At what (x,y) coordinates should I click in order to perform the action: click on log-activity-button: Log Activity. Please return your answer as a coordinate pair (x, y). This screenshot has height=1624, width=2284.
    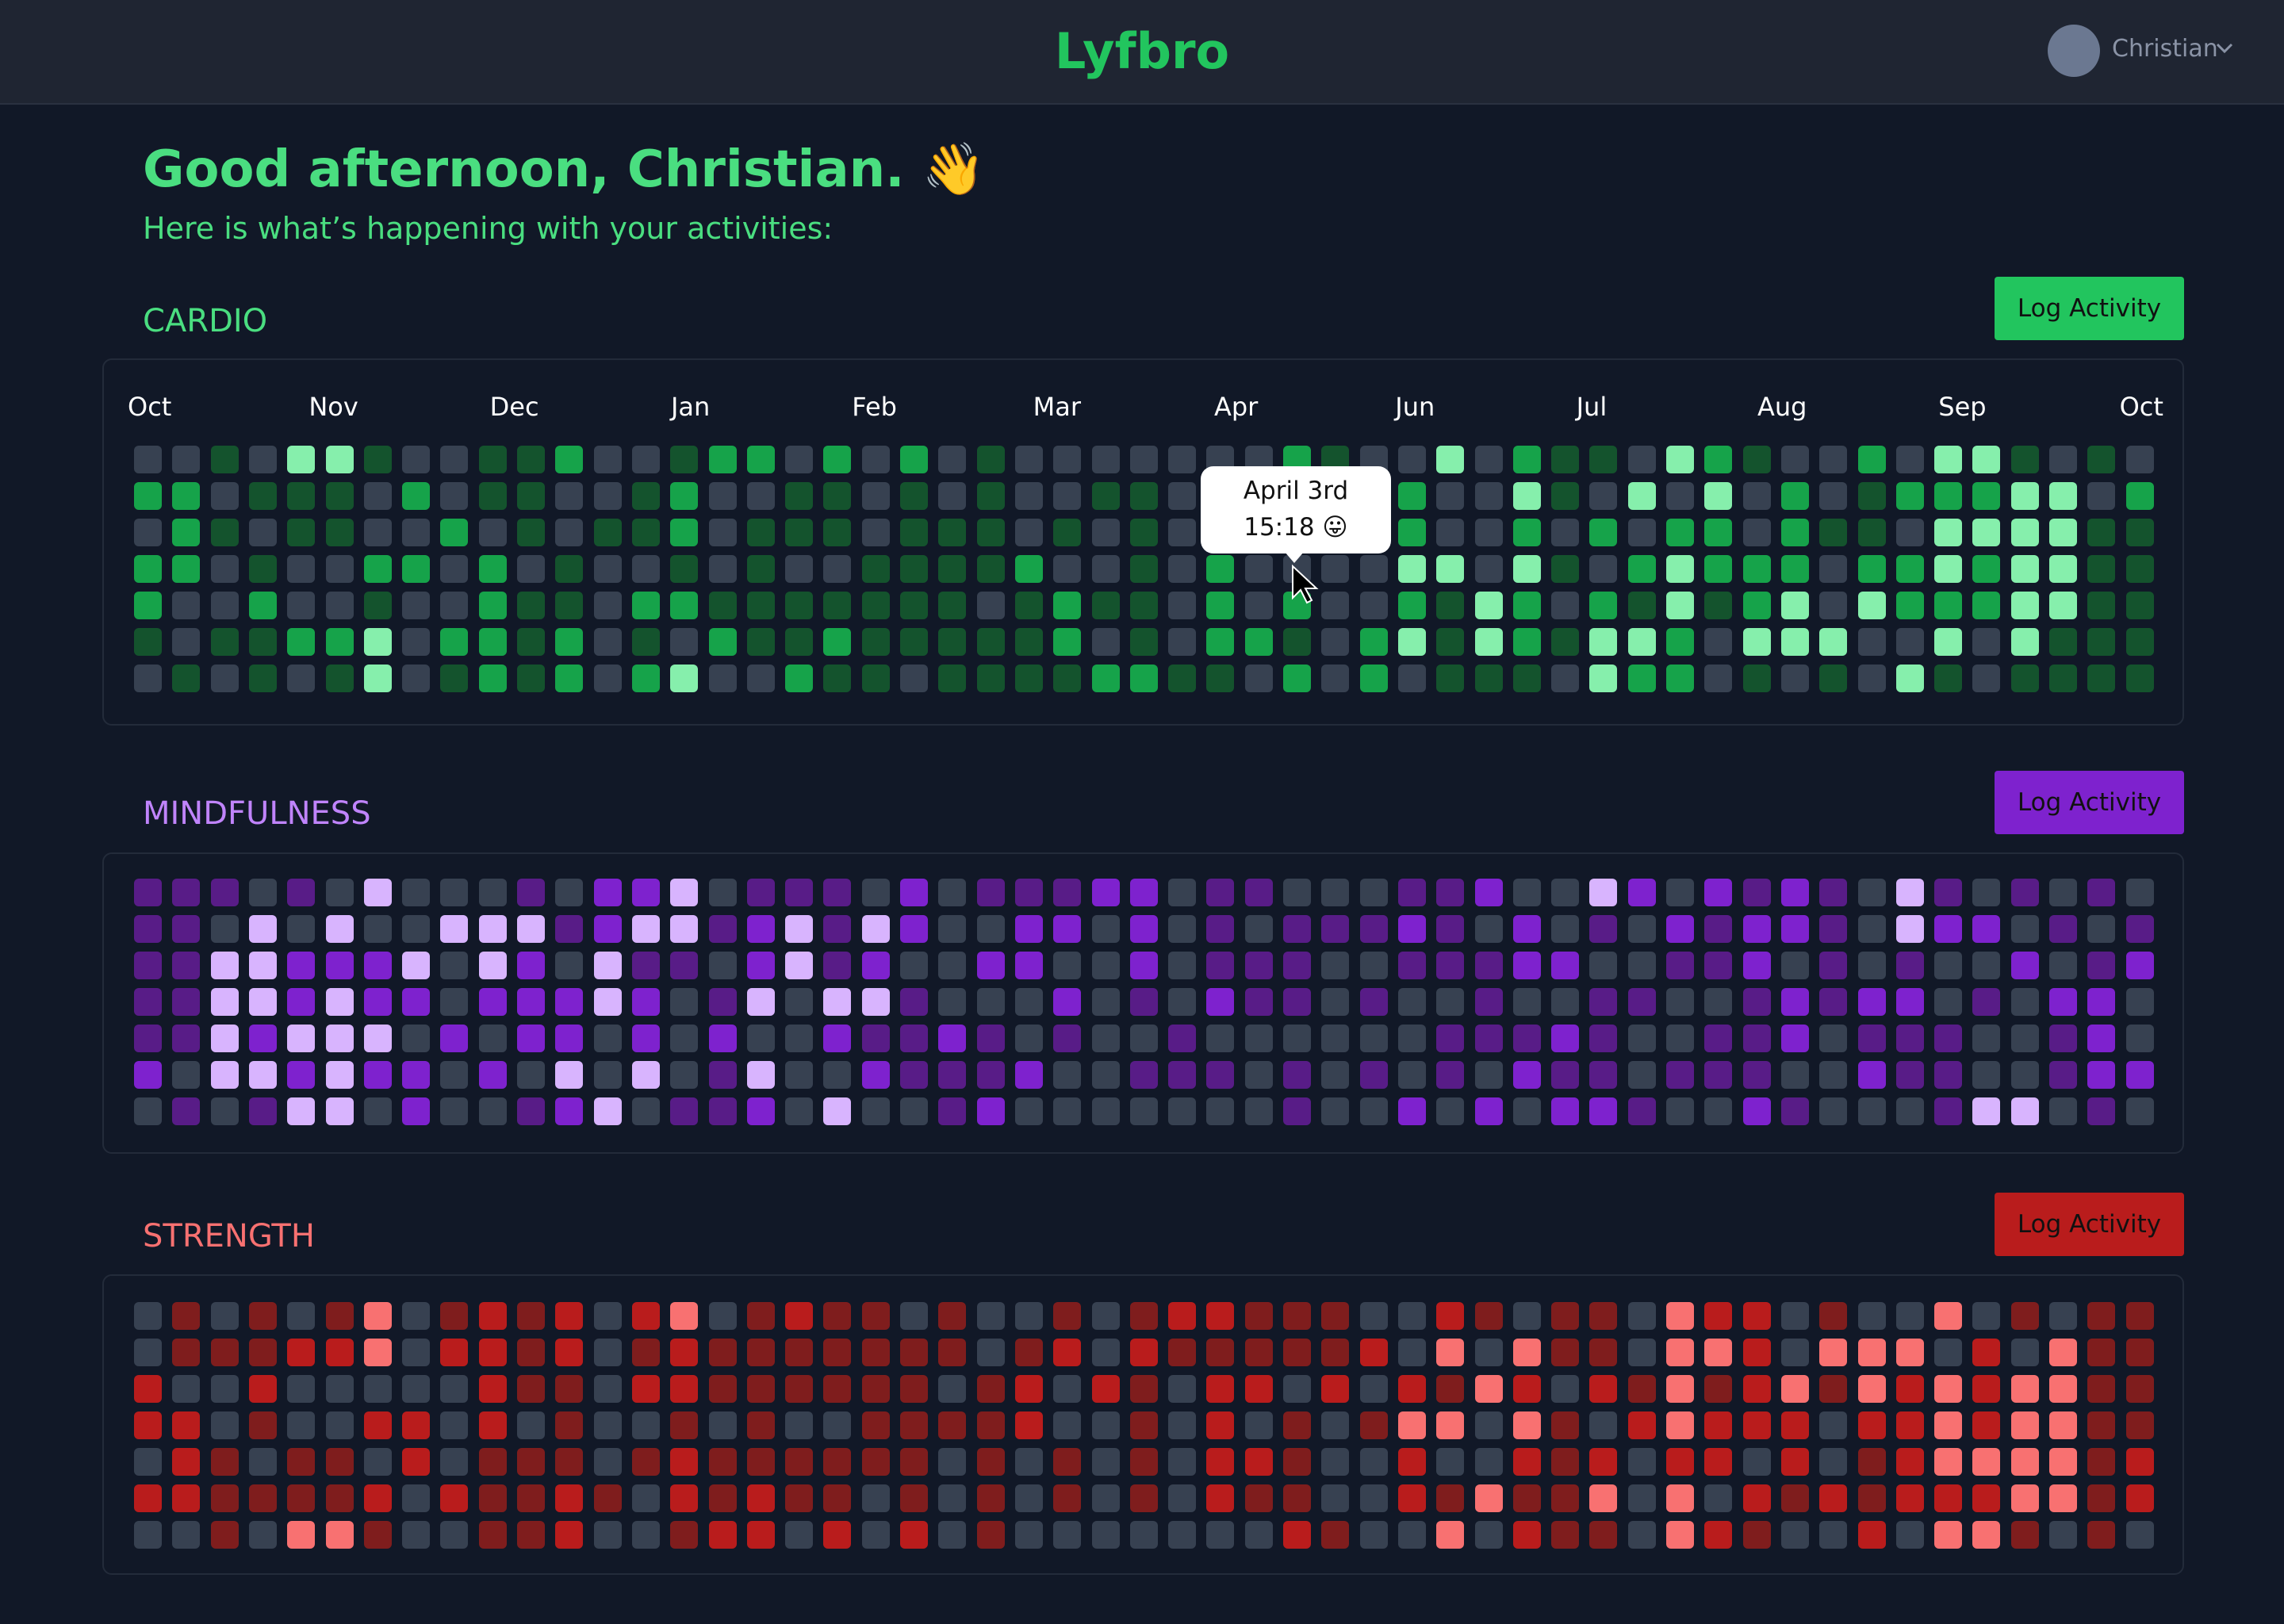
    Looking at the image, I should click on (2089, 308).